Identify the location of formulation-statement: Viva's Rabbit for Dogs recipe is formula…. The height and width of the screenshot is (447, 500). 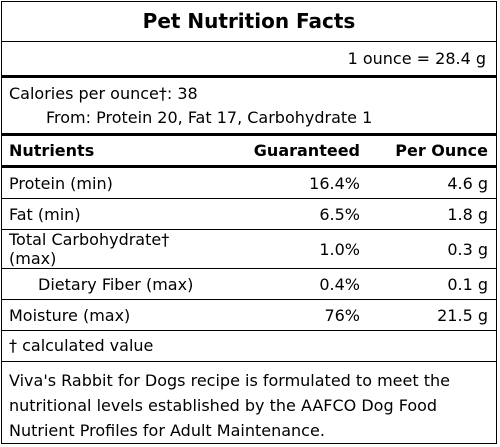
(229, 405).